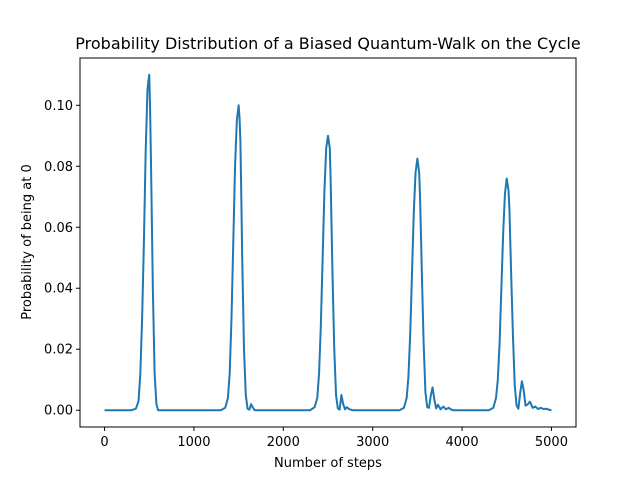 This screenshot has width=640, height=485. What do you see at coordinates (58, 167) in the screenshot?
I see `y-tick-label: 0.08` at bounding box center [58, 167].